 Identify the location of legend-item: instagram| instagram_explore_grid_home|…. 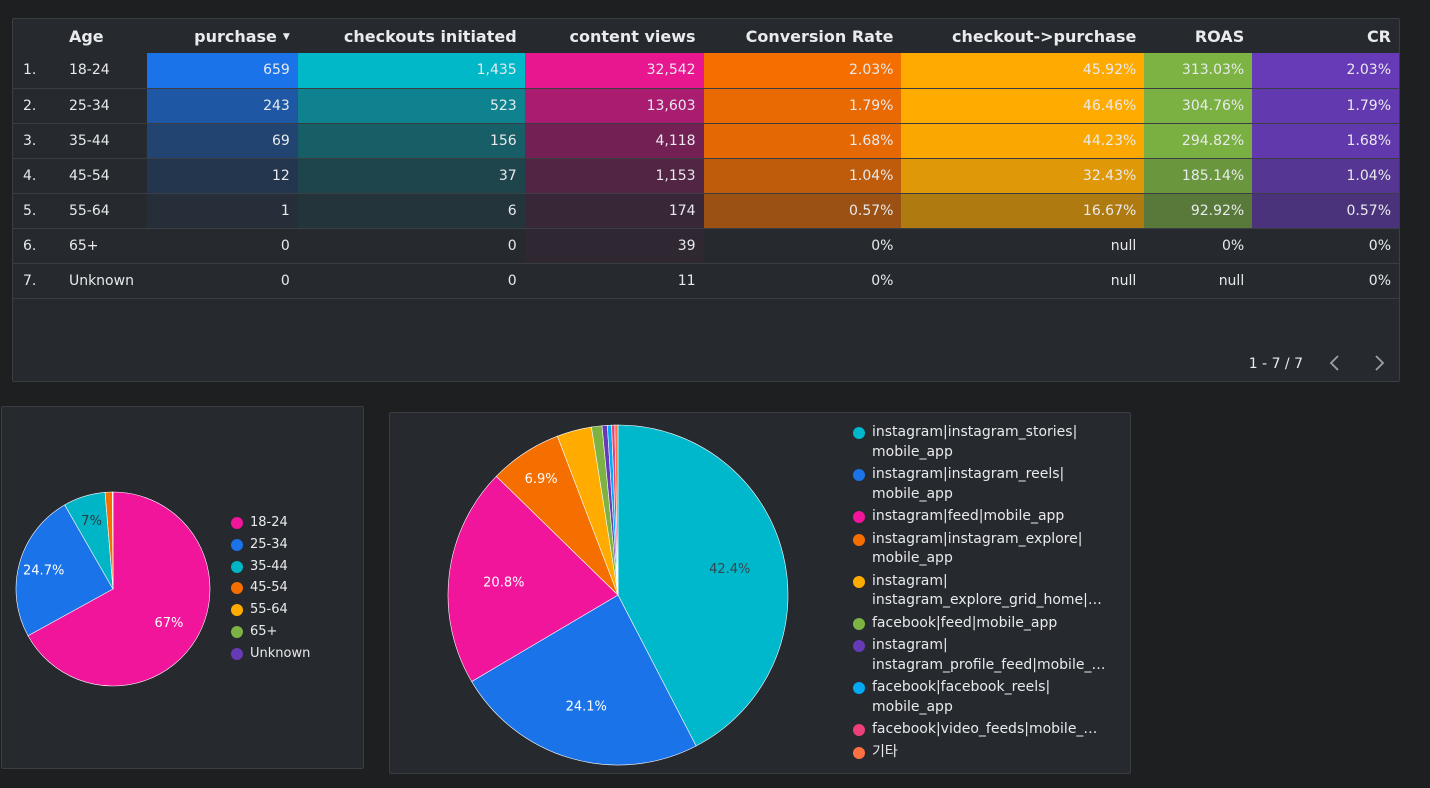
(977, 591).